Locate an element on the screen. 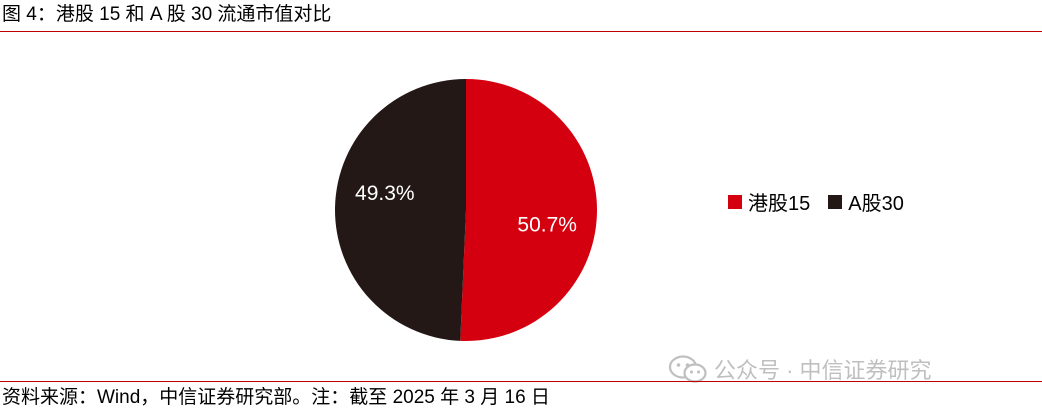 Image resolution: width=1042 pixels, height=412 pixels. title-rule is located at coordinates (521, 31).